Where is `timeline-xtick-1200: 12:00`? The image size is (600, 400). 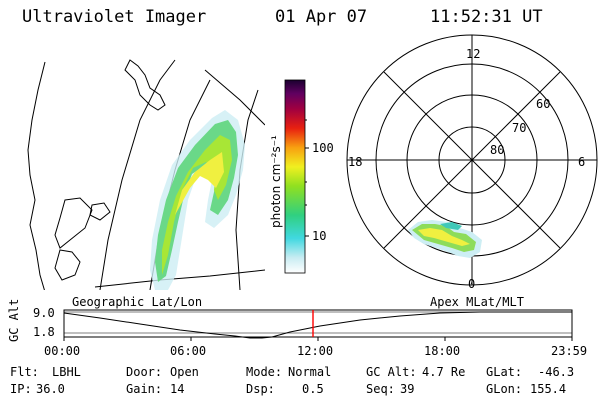
timeline-xtick-1200: 12:00 is located at coordinates (315, 351).